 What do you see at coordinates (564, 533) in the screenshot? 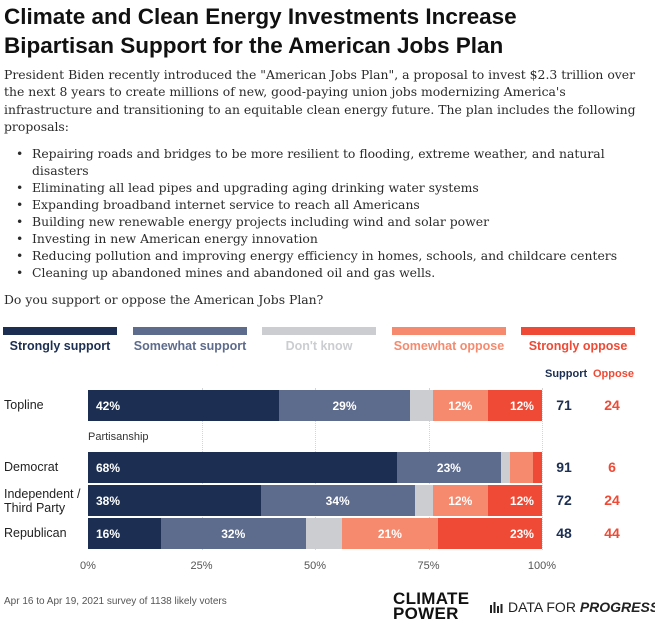
I see `total-support: 48` at bounding box center [564, 533].